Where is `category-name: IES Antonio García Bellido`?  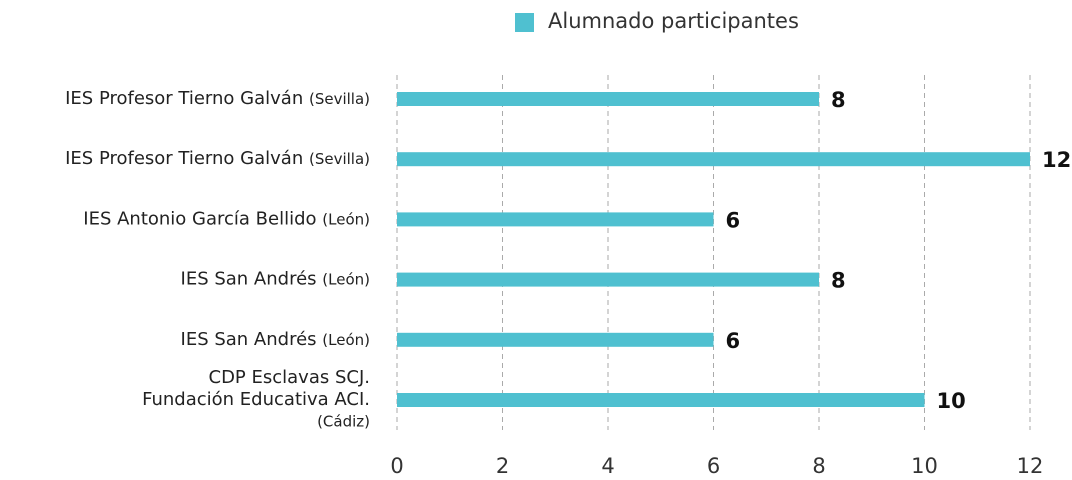 category-name: IES Antonio García Bellido is located at coordinates (199, 218).